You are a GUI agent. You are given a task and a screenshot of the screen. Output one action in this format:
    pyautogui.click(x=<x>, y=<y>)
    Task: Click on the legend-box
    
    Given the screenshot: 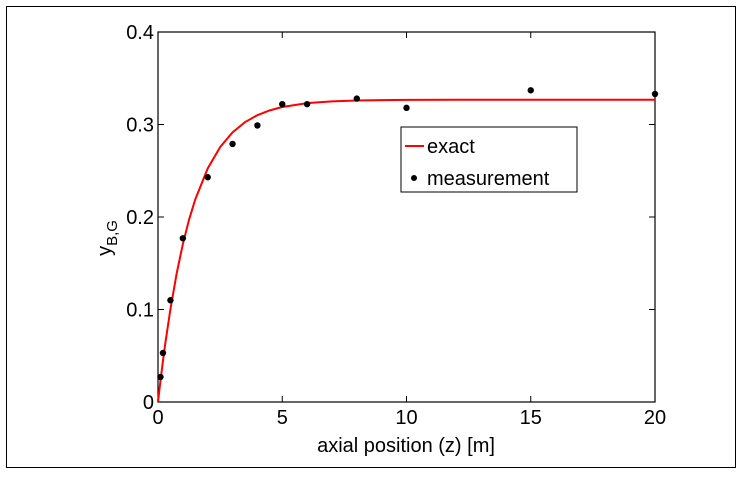 What is the action you would take?
    pyautogui.click(x=489, y=159)
    